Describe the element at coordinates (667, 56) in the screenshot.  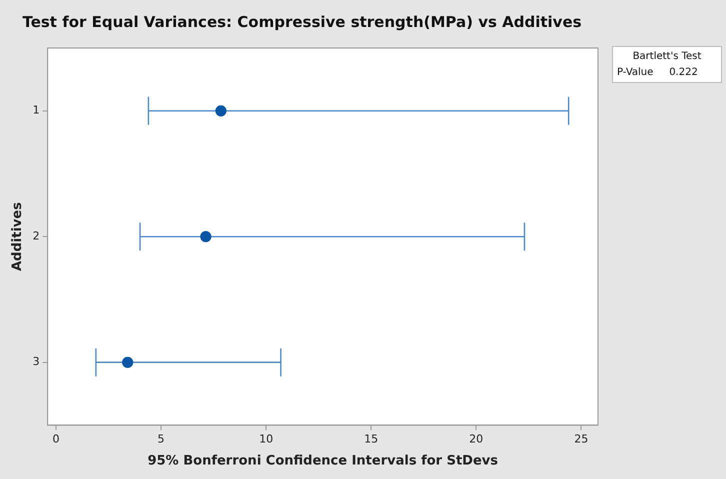
I see `text: Bartlett's Test` at that location.